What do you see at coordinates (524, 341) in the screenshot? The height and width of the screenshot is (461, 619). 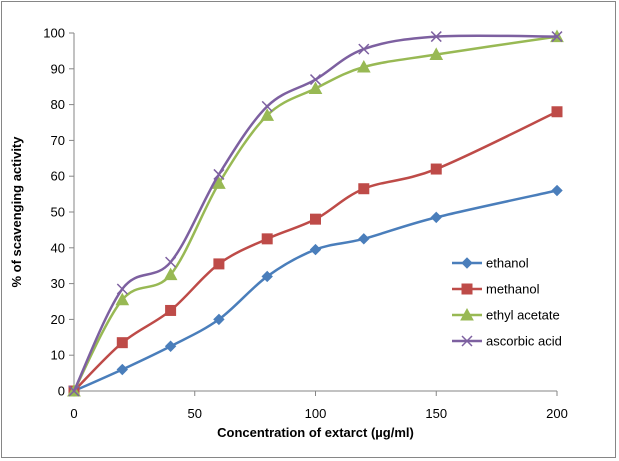 I see `legend-label: ascorbic acid` at bounding box center [524, 341].